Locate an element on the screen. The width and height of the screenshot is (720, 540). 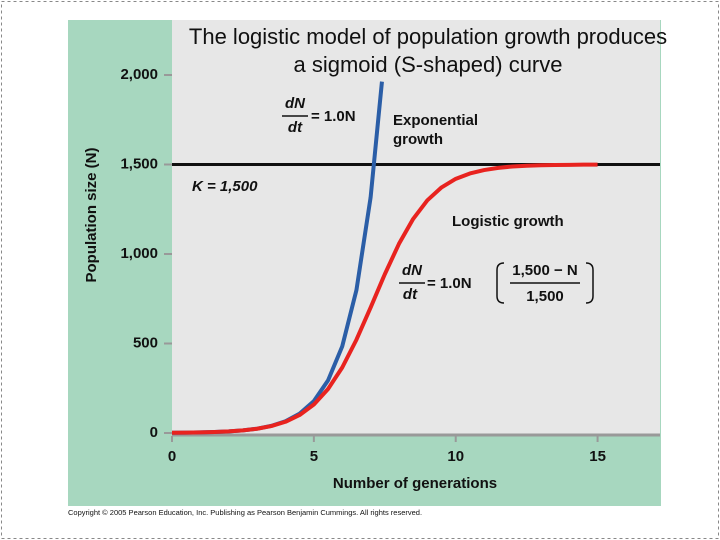
y-tick-label: 0 is located at coordinates (154, 432).